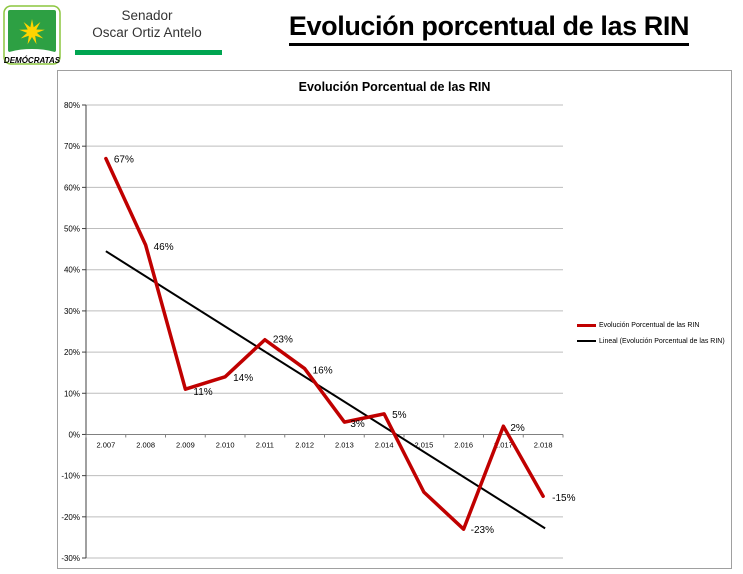 The height and width of the screenshot is (574, 743). Describe the element at coordinates (164, 247) in the screenshot. I see `data-label: 46%` at that location.